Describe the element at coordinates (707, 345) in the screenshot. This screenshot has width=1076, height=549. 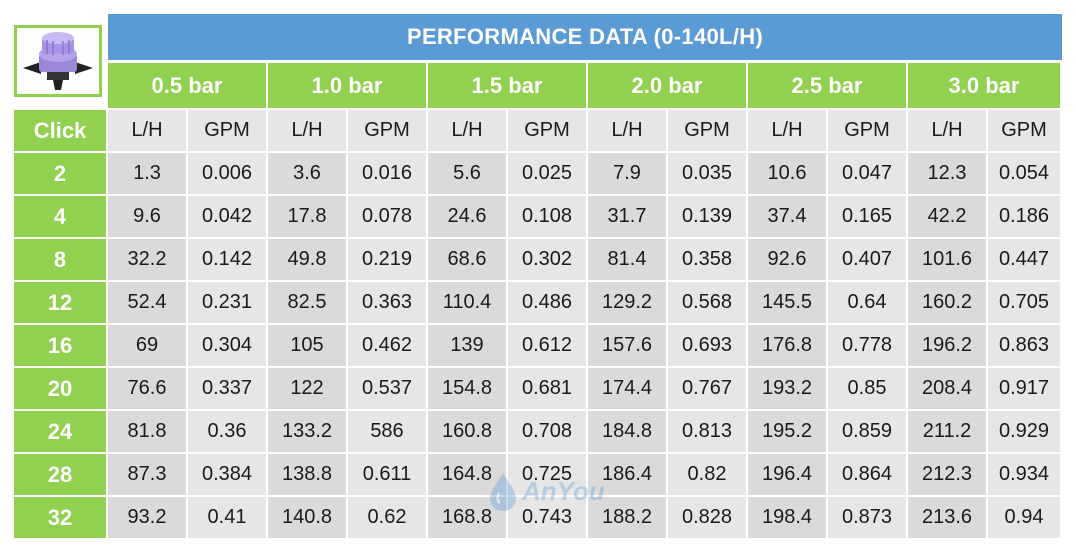
I see `value-cell: 0.693` at that location.